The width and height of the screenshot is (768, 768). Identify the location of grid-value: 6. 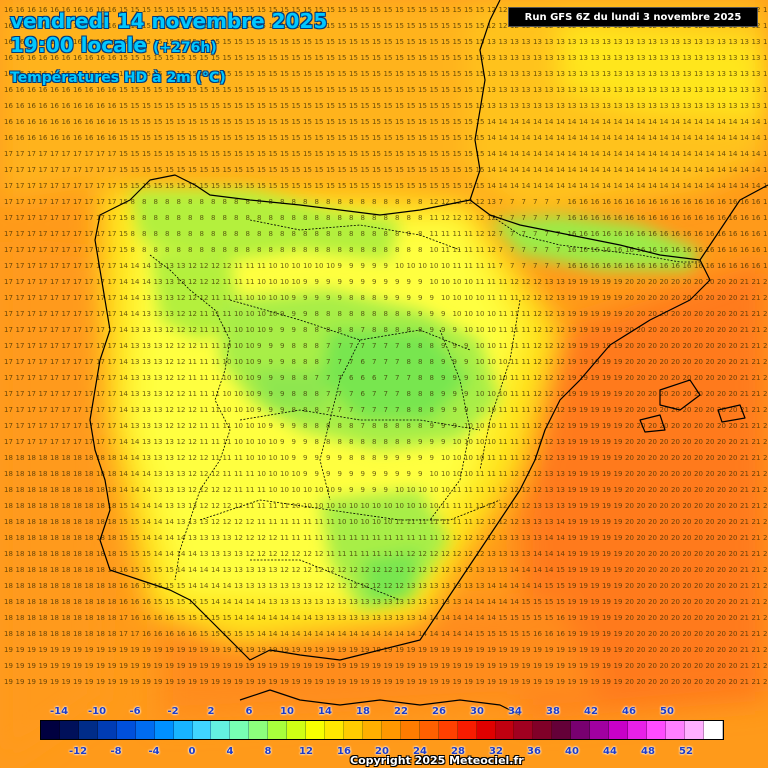
(374, 378).